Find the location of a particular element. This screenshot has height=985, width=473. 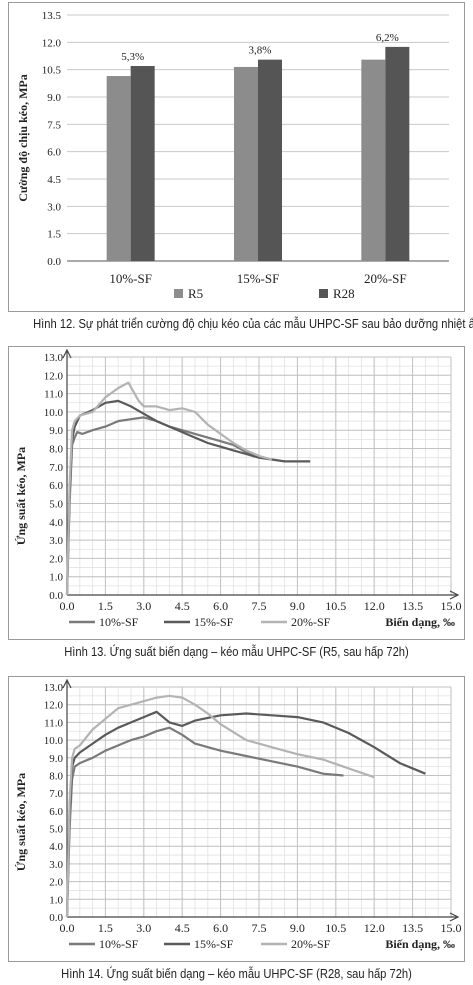

bar-annotation: 5,3% is located at coordinates (132, 57).